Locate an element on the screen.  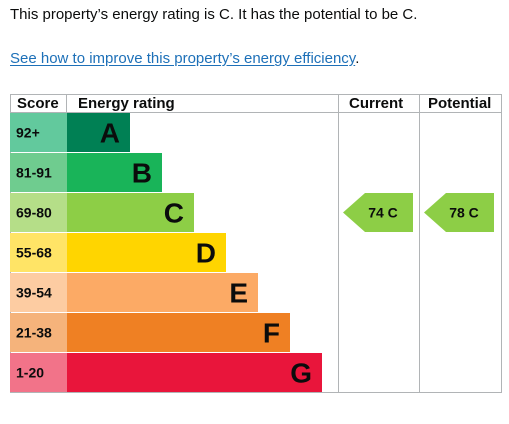
band-bar-b is located at coordinates (114, 172).